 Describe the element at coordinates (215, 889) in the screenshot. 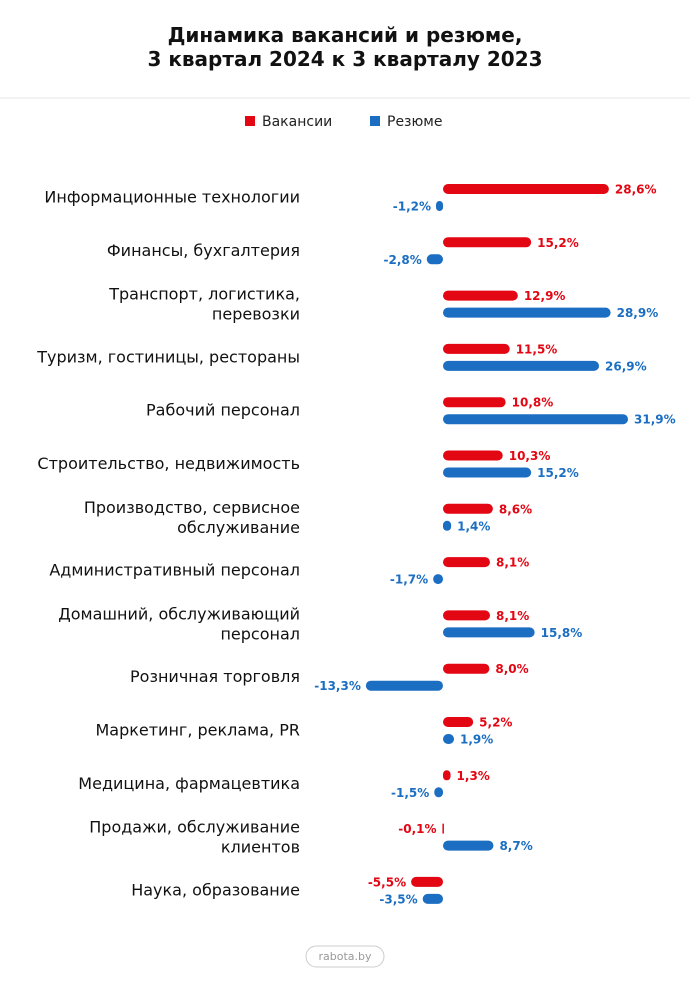

I see `category-label: Наука, образование` at that location.